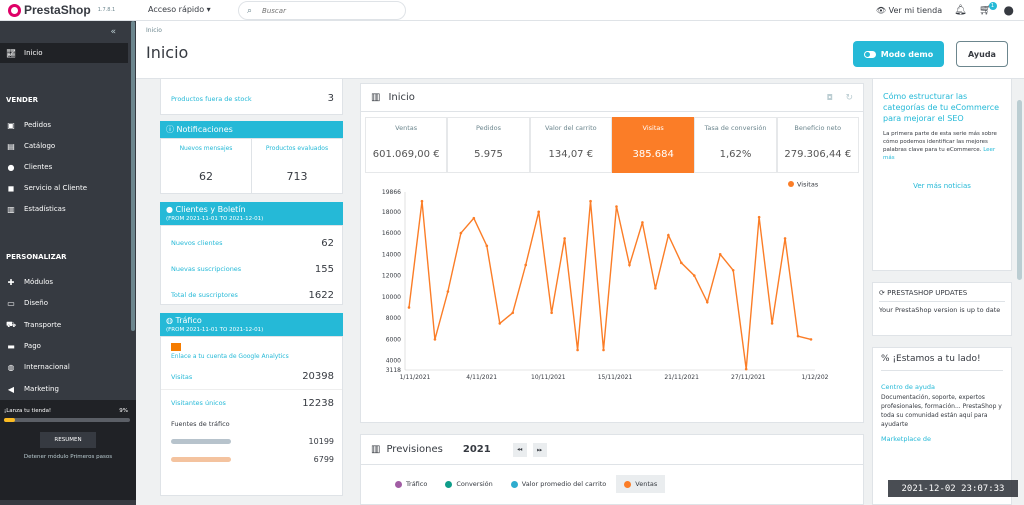  What do you see at coordinates (406, 145) in the screenshot?
I see `kpi-sales: Ventas 601.069,00 €` at bounding box center [406, 145].